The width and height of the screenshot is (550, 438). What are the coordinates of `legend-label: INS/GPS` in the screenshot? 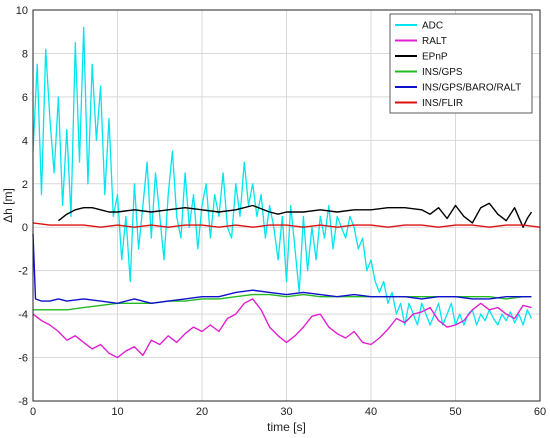 It's located at (442, 72).